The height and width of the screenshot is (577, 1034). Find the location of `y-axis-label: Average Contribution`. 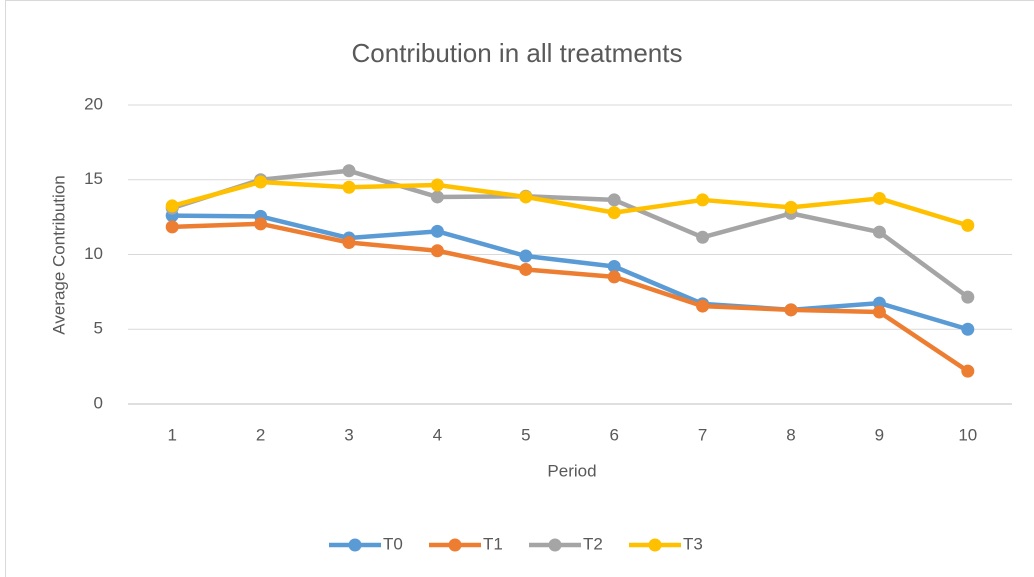

y-axis-label: Average Contribution is located at coordinates (58, 254).